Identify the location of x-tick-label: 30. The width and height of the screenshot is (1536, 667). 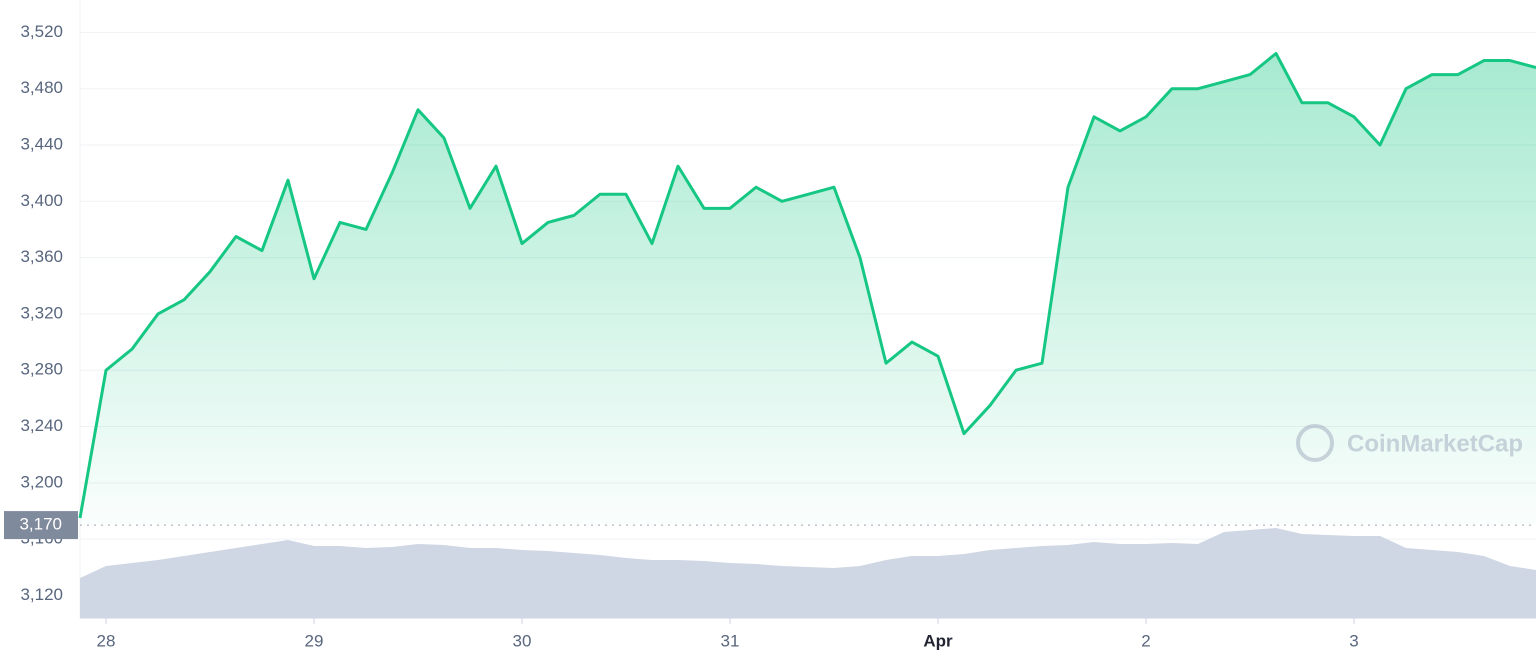
(522, 640).